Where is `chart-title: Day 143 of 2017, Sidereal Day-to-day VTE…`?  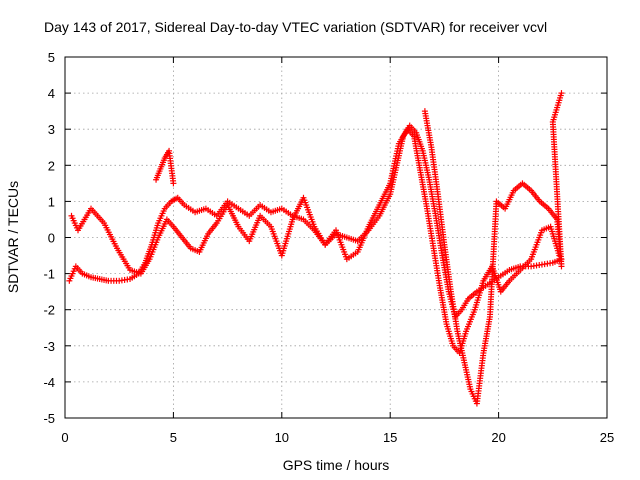
chart-title: Day 143 of 2017, Sidereal Day-to-day VTE… is located at coordinates (295, 27).